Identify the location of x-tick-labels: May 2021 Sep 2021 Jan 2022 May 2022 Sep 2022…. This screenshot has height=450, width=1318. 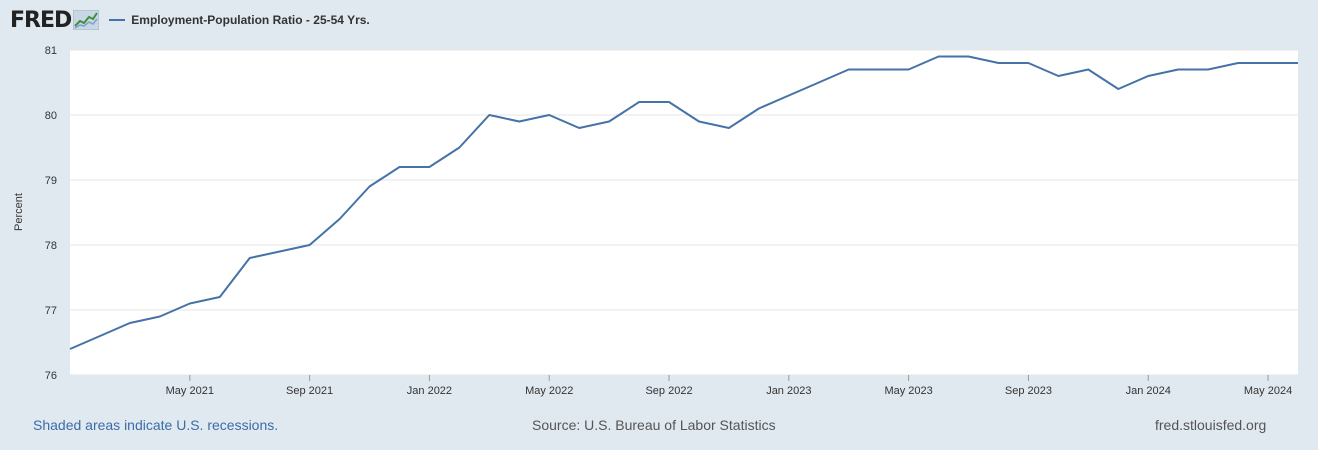
(729, 386).